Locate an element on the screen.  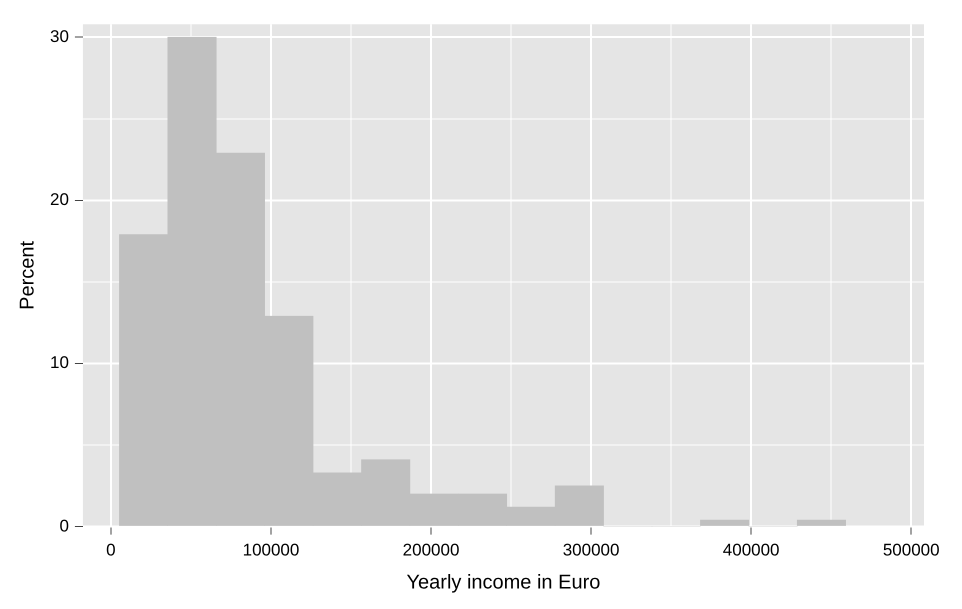
x-tick-label: 500000 is located at coordinates (911, 550).